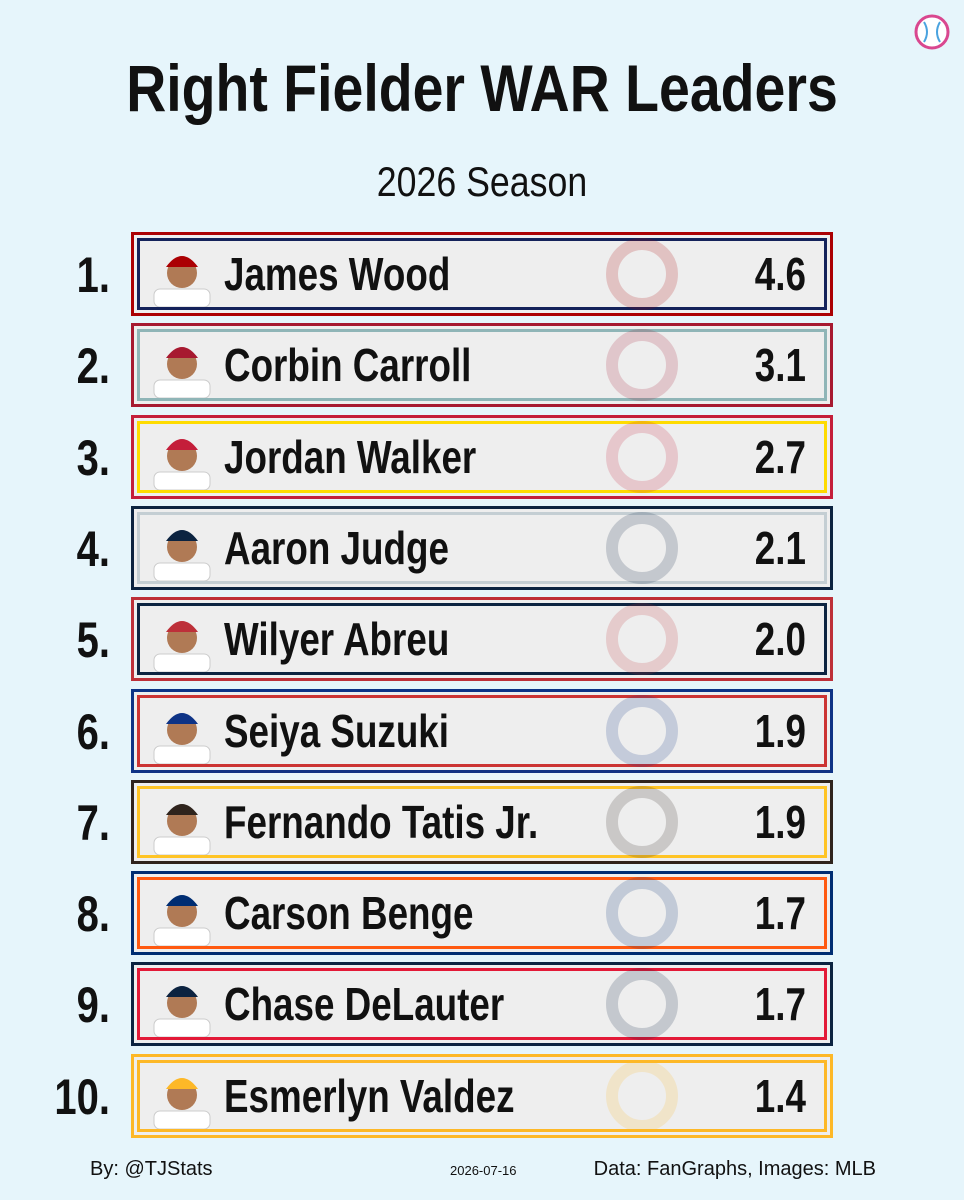 The width and height of the screenshot is (964, 1200). Describe the element at coordinates (93, 822) in the screenshot. I see `rank: 7.` at that location.